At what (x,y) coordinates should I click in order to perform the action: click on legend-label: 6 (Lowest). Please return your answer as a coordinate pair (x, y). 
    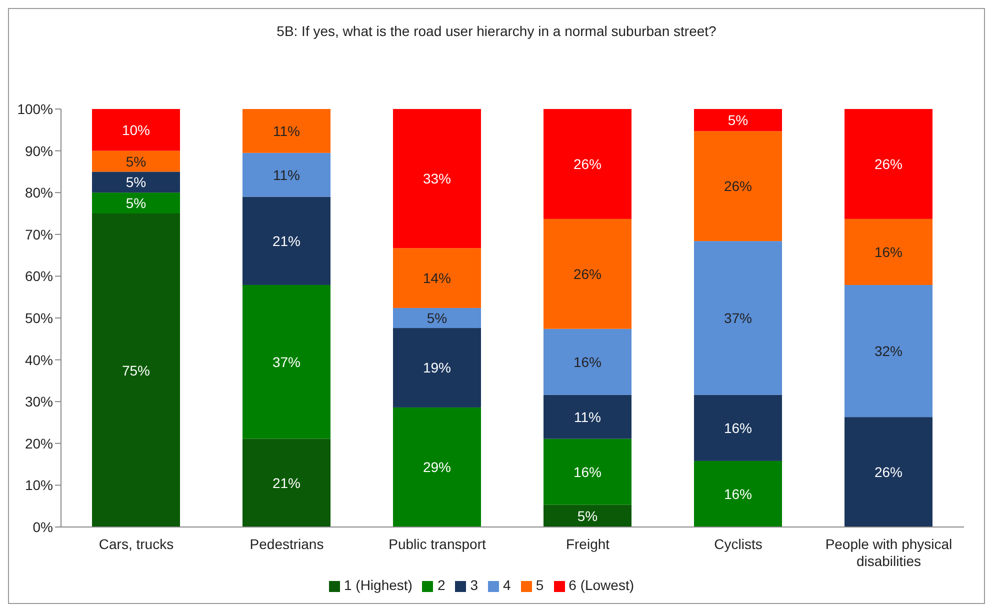
    Looking at the image, I should click on (601, 585).